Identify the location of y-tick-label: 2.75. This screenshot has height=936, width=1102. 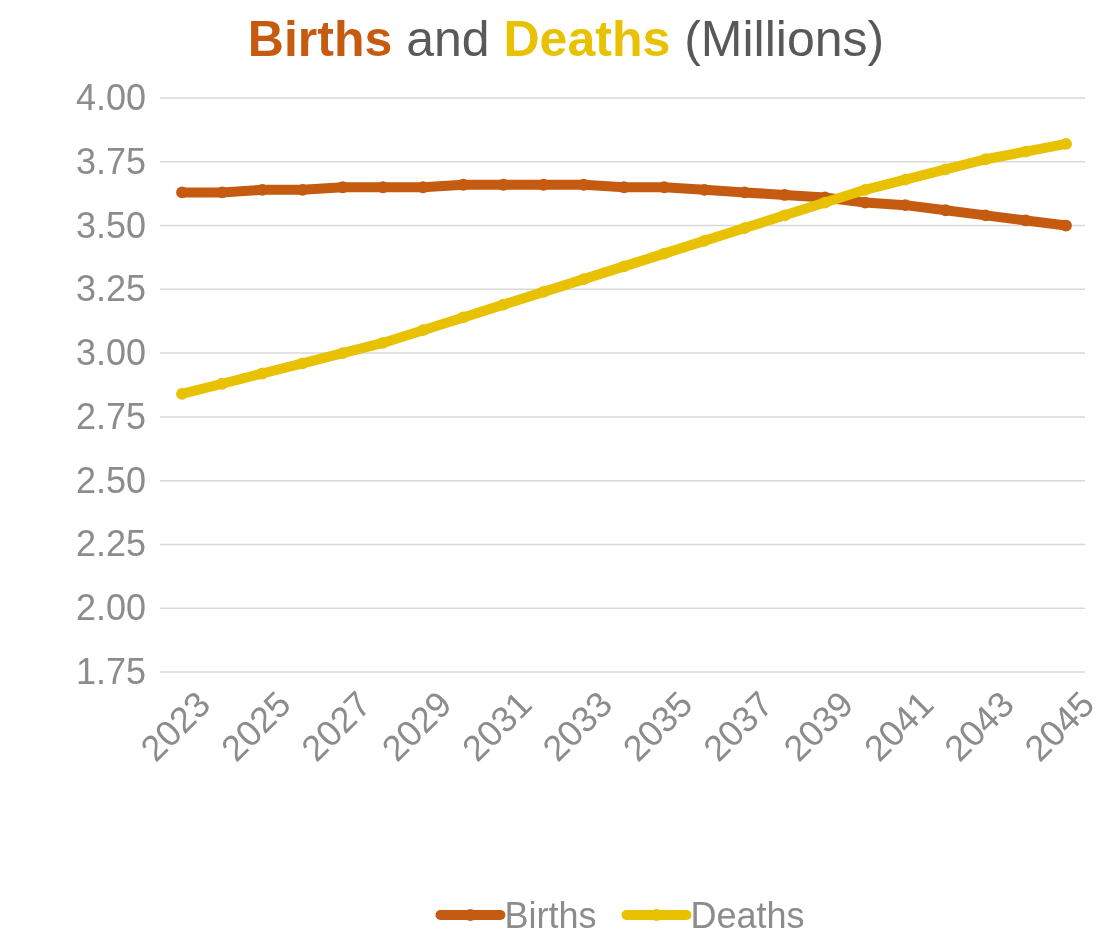
(110, 416).